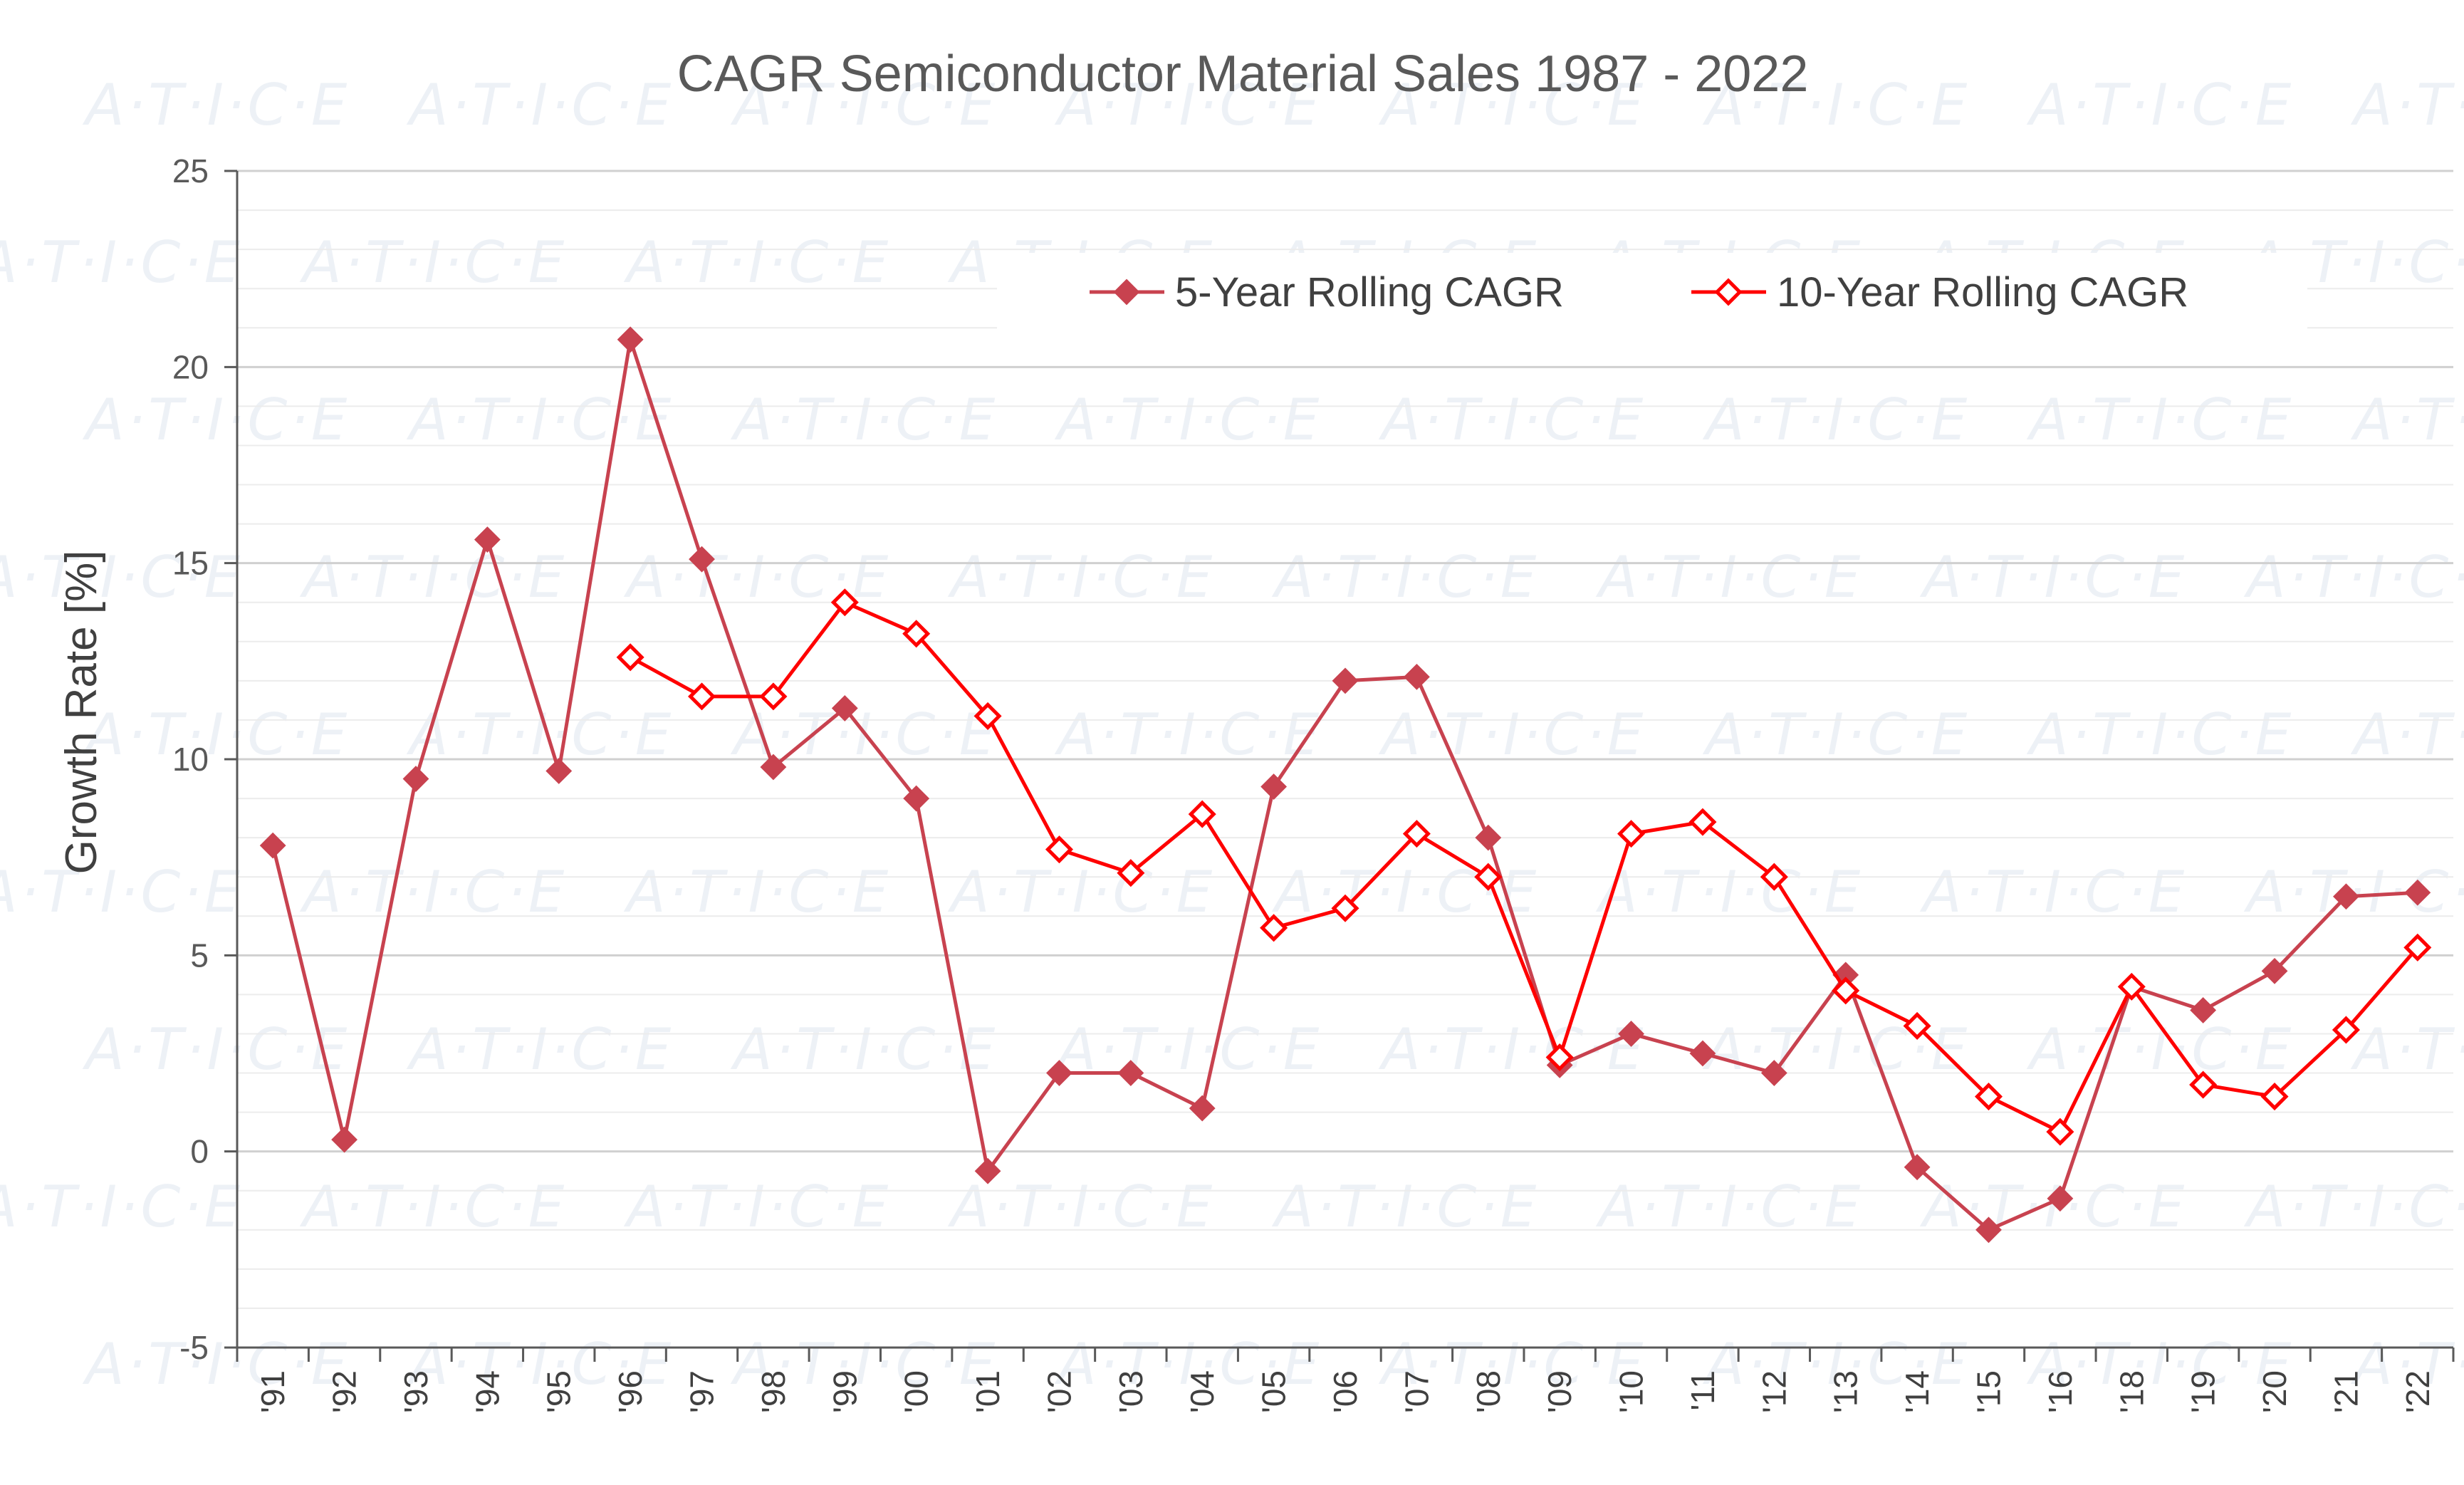 The image size is (2464, 1485). What do you see at coordinates (1917, 1391) in the screenshot?
I see `x-tick-label: '14` at bounding box center [1917, 1391].